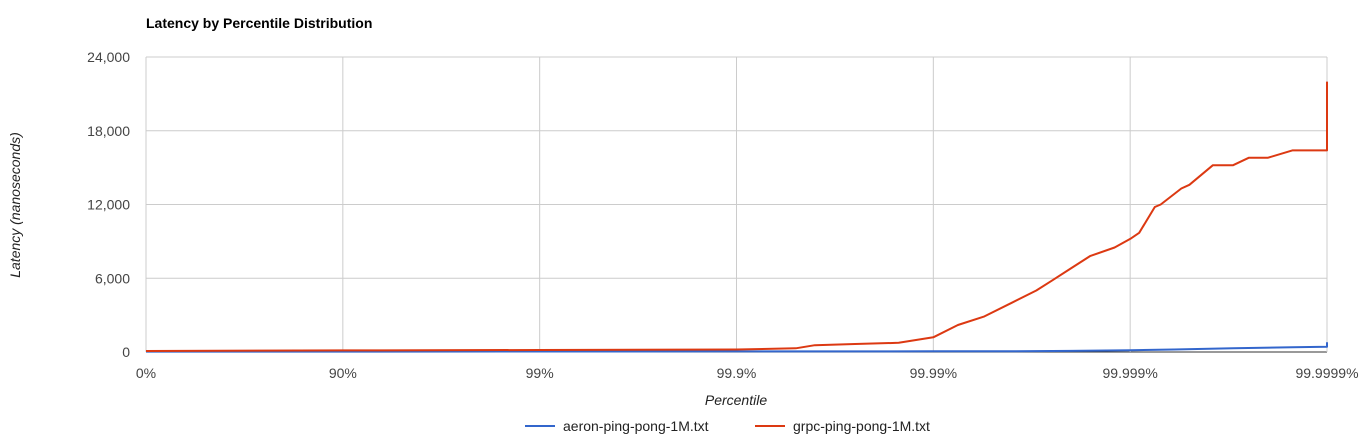 This screenshot has height=439, width=1366. What do you see at coordinates (108, 57) in the screenshot?
I see `y-tick-label: 24,000` at bounding box center [108, 57].